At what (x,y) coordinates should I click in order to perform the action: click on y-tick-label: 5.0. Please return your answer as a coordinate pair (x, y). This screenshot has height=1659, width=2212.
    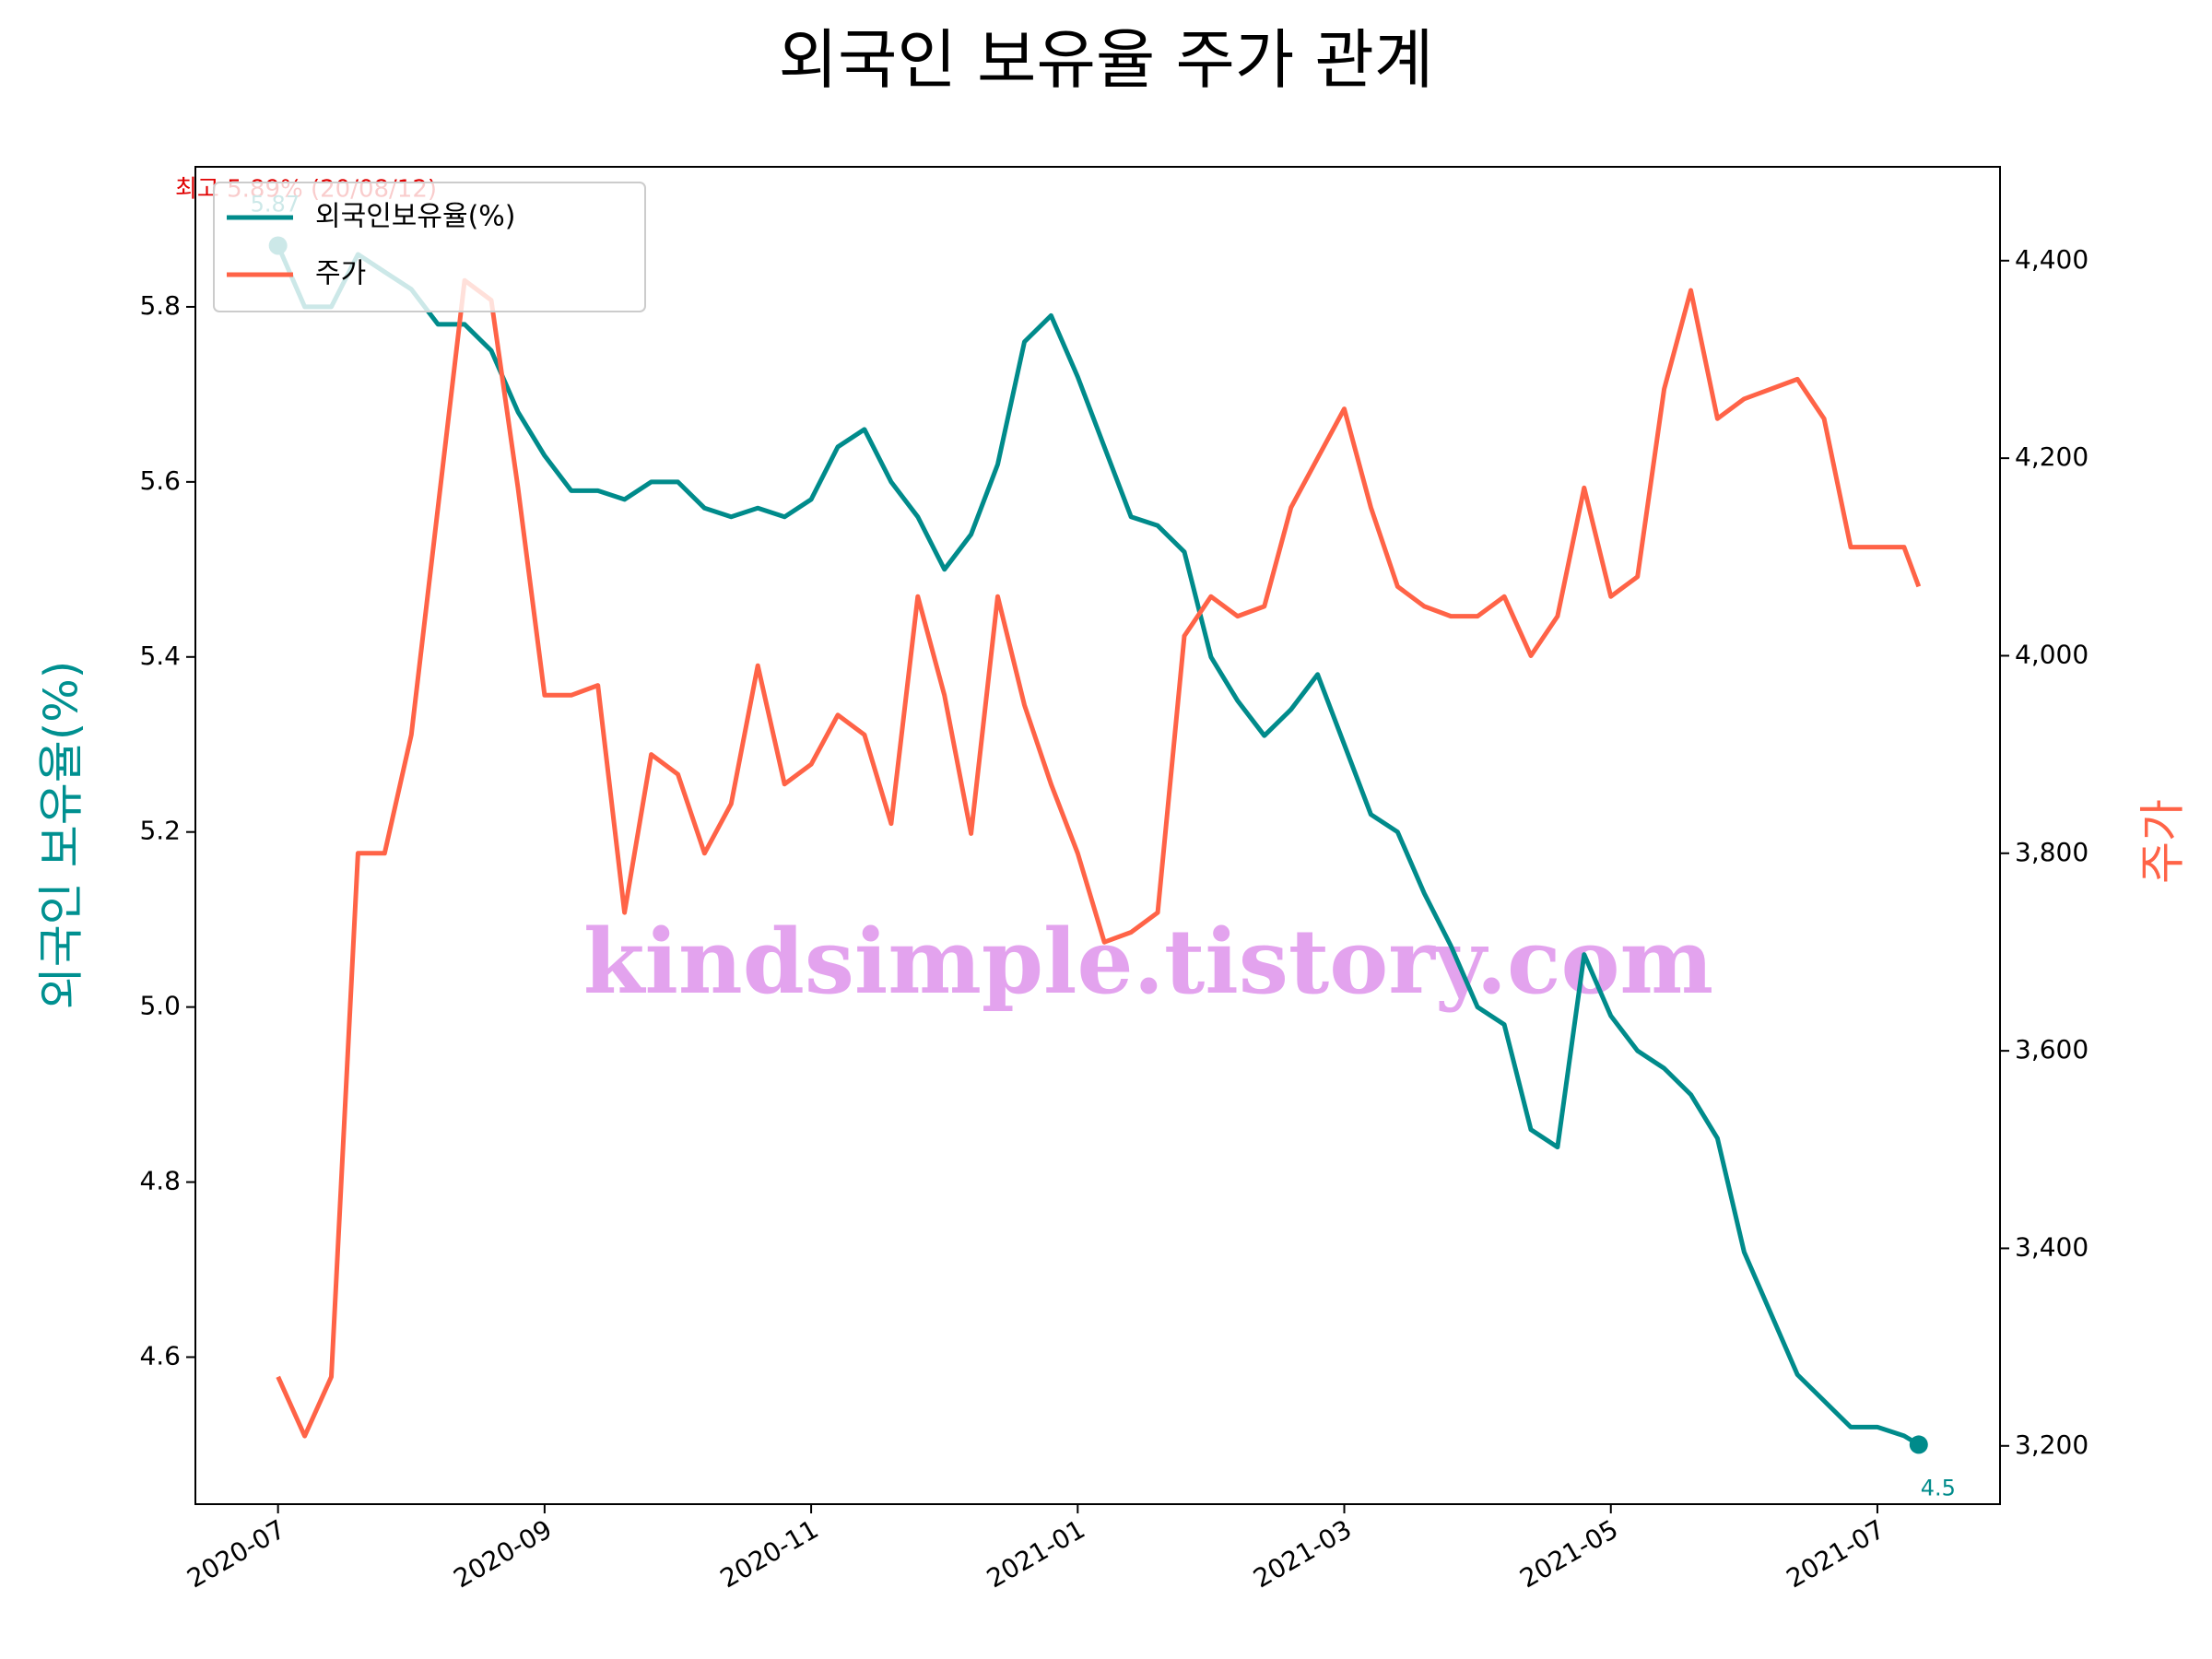
    Looking at the image, I should click on (160, 1006).